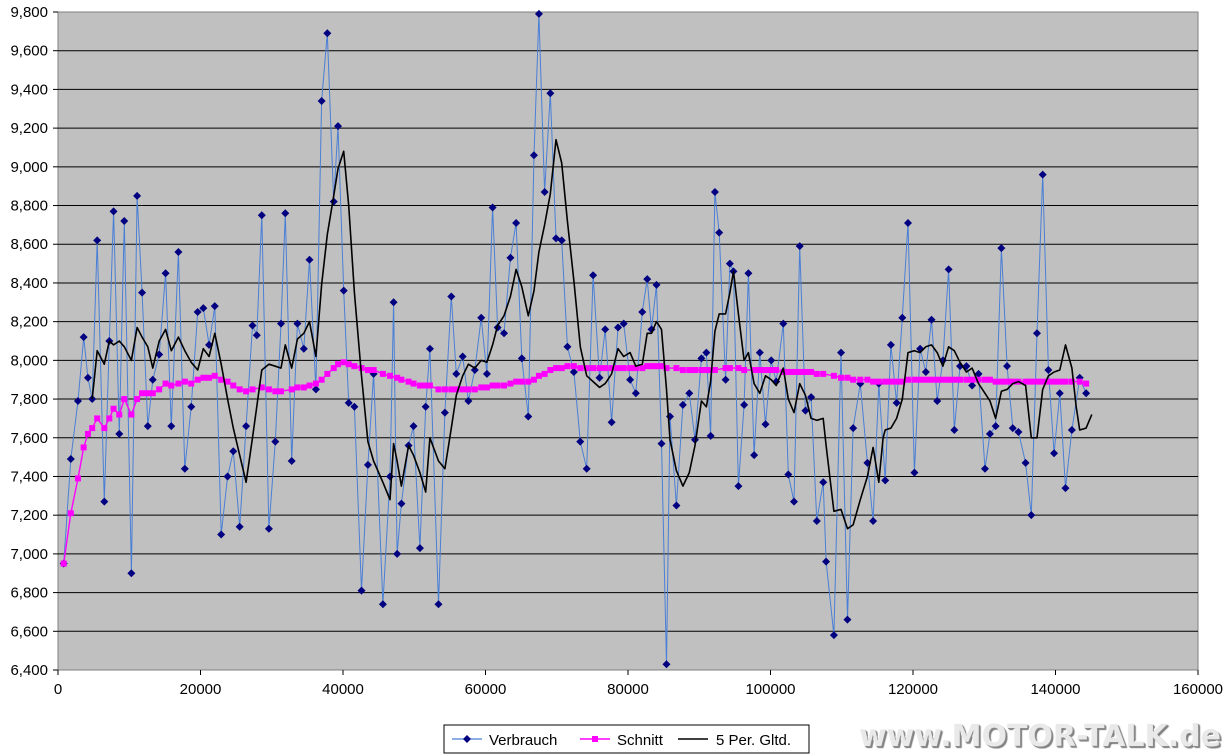 This screenshot has height=756, width=1227. I want to click on legend-item-schnitt: Schnitt, so click(622, 740).